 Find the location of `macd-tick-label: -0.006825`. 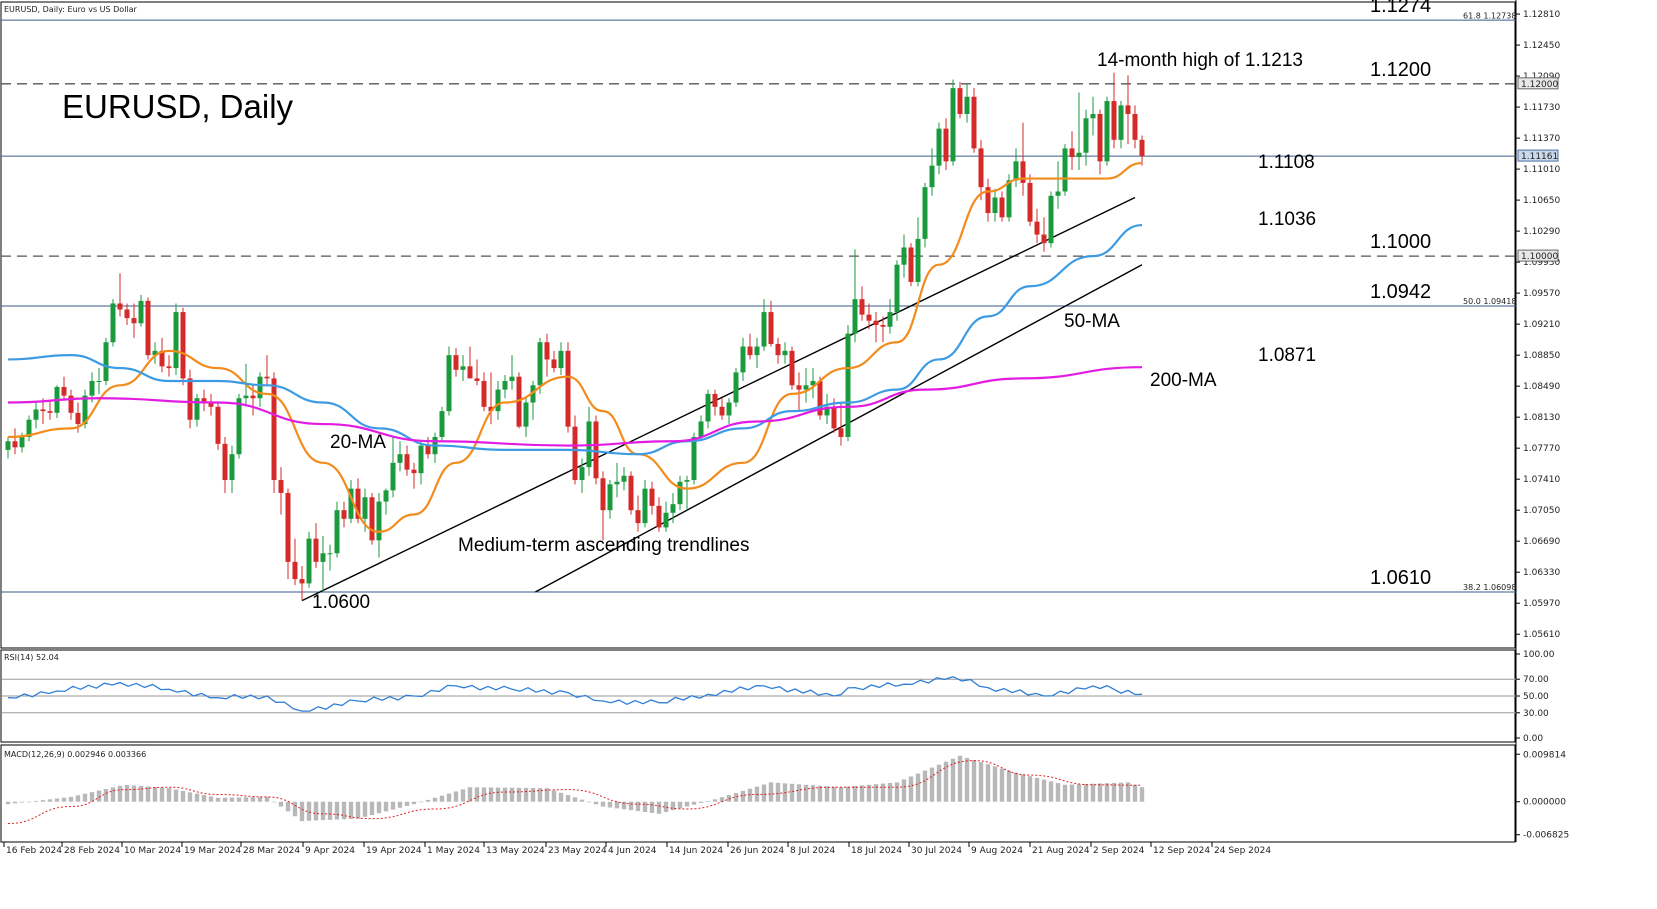

macd-tick-label: -0.006825 is located at coordinates (1546, 836).